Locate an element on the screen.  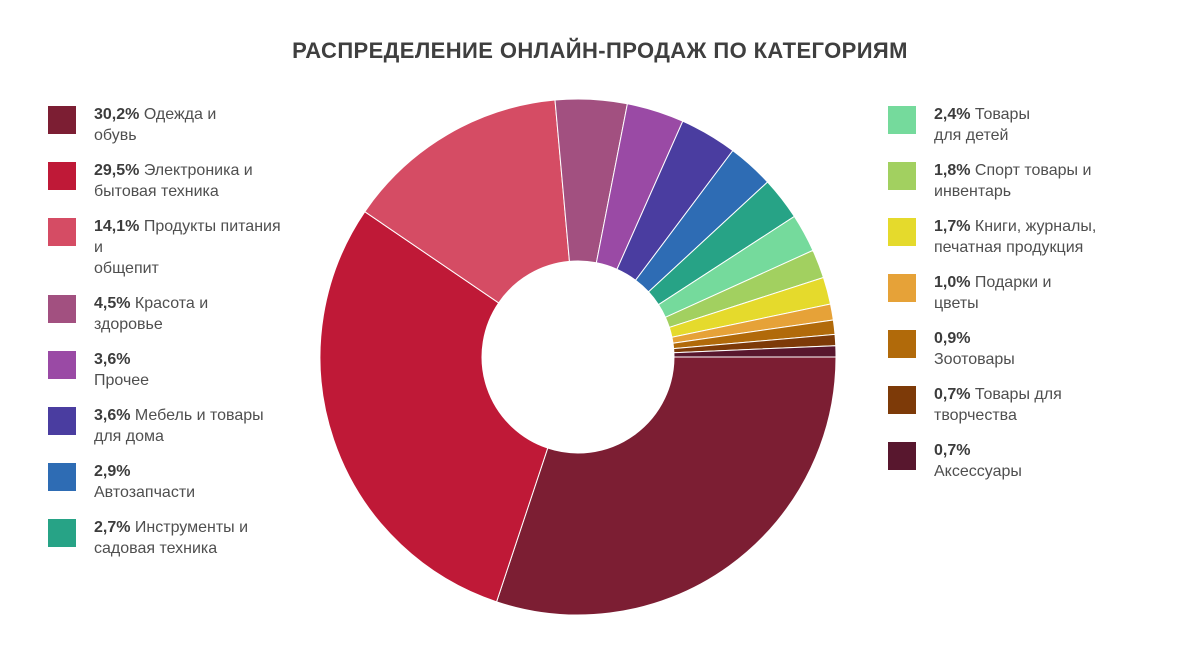
legend-item: 0,9% Зоотовары is located at coordinates (1008, 349).